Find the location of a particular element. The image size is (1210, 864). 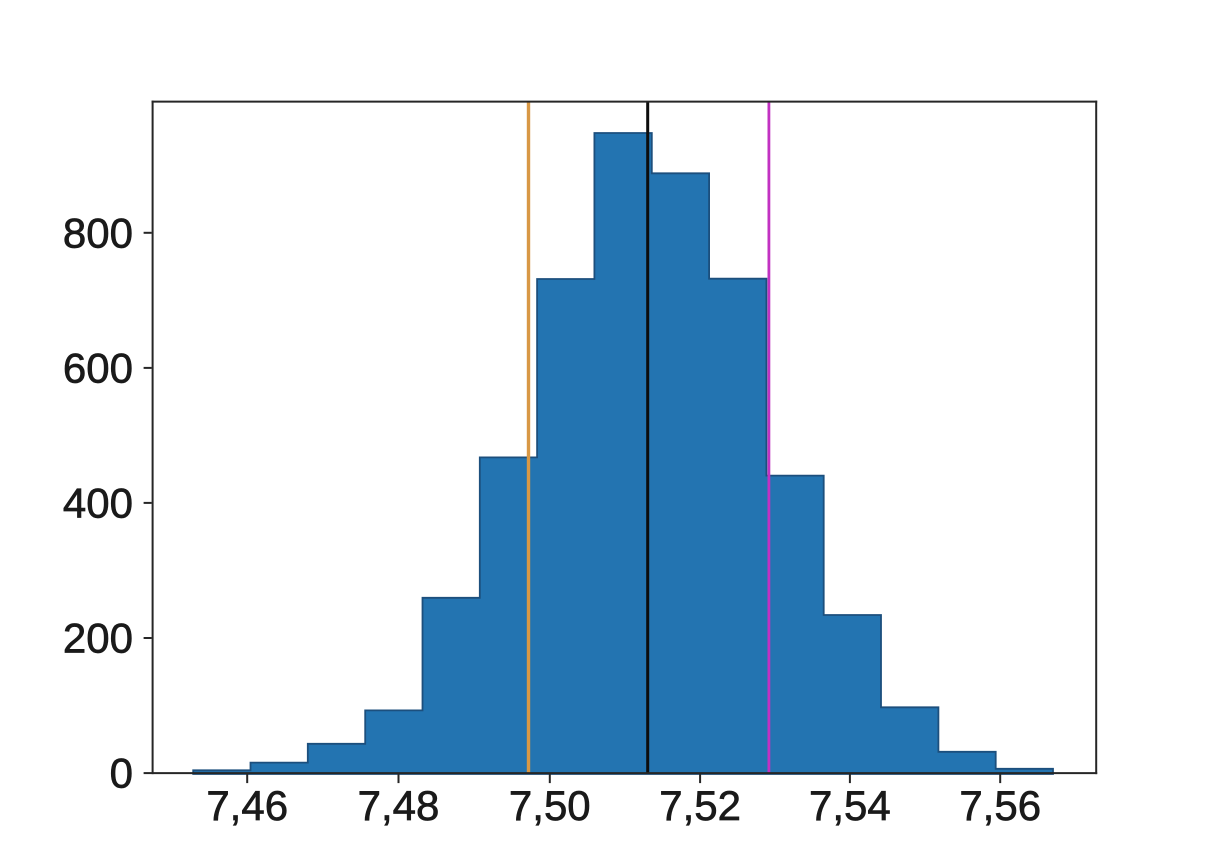

svg-text: 7,54 is located at coordinates (850, 805).